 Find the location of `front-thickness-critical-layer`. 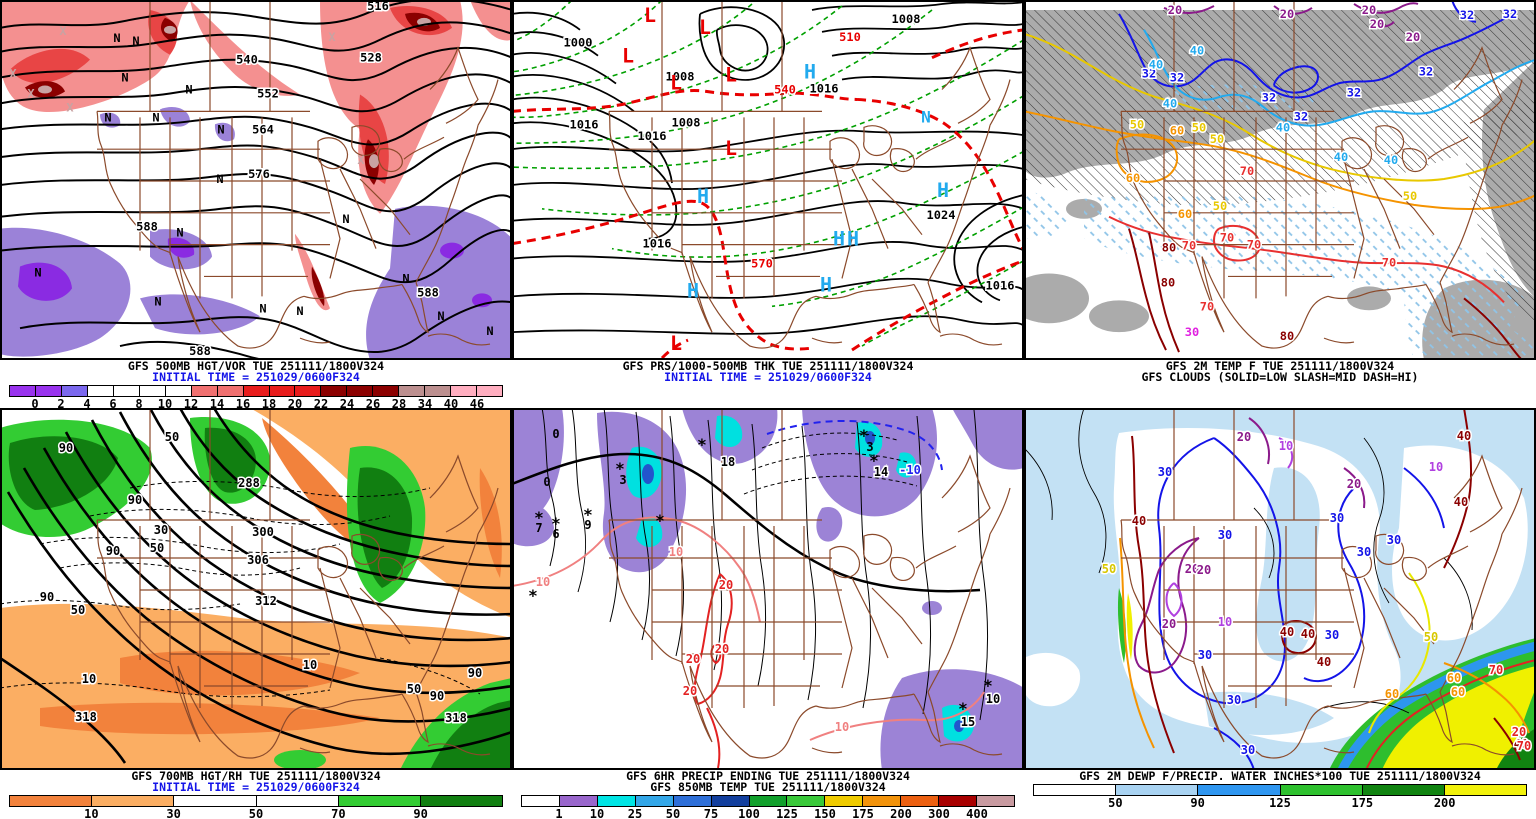

front-thickness-critical-layer is located at coordinates (768, 194).